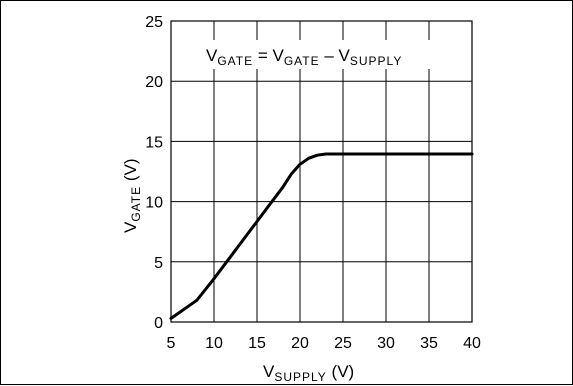  What do you see at coordinates (308, 373) in the screenshot?
I see `x-axis-title: VSUPPLY (V)` at bounding box center [308, 373].